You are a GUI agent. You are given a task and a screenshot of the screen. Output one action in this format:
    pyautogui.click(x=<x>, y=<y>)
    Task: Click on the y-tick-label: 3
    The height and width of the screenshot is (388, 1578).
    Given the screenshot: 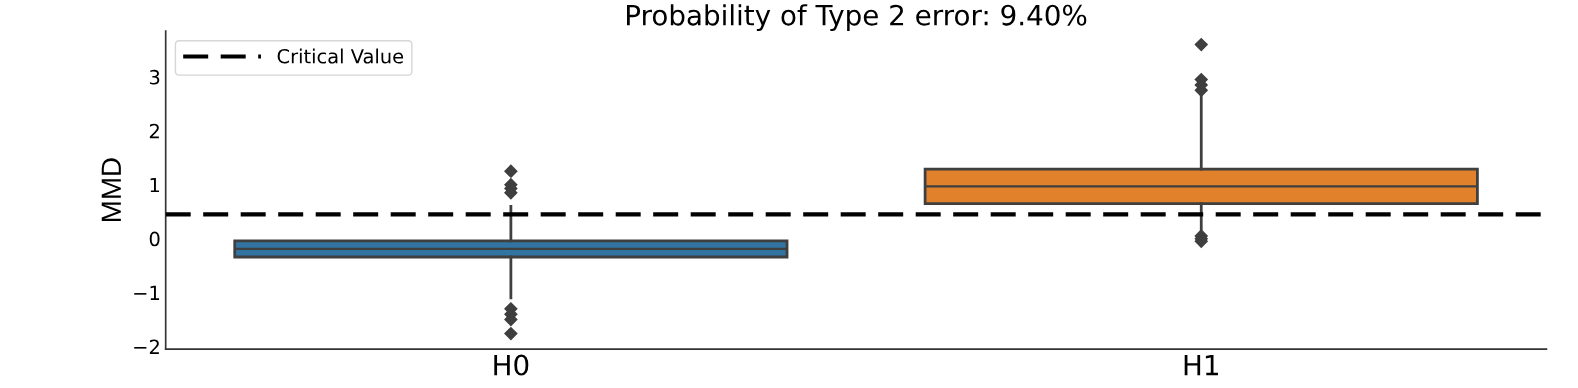 What is the action you would take?
    pyautogui.click(x=154, y=77)
    